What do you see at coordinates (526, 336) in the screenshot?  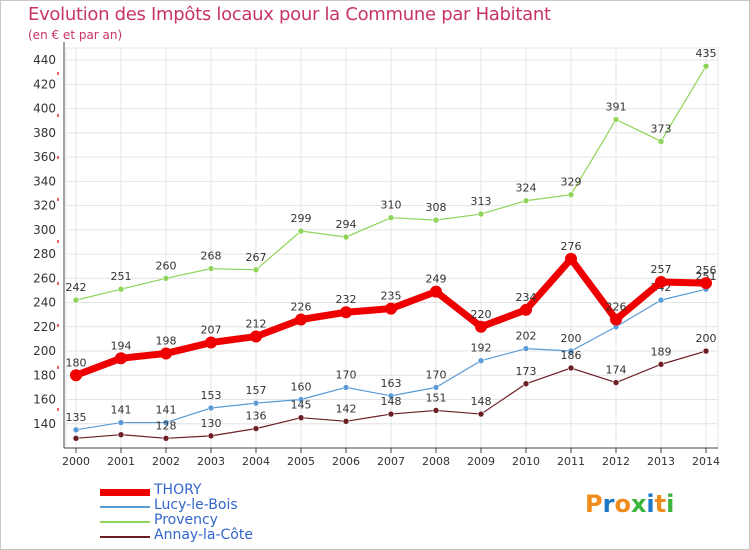 I see `data-label: 202` at bounding box center [526, 336].